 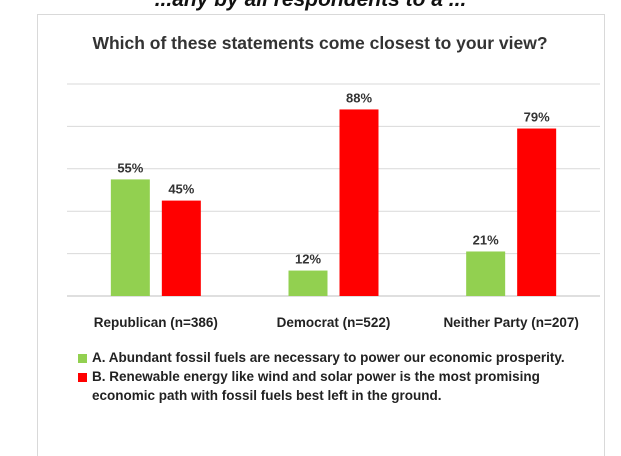 I want to click on data-label: 21%, so click(x=486, y=239).